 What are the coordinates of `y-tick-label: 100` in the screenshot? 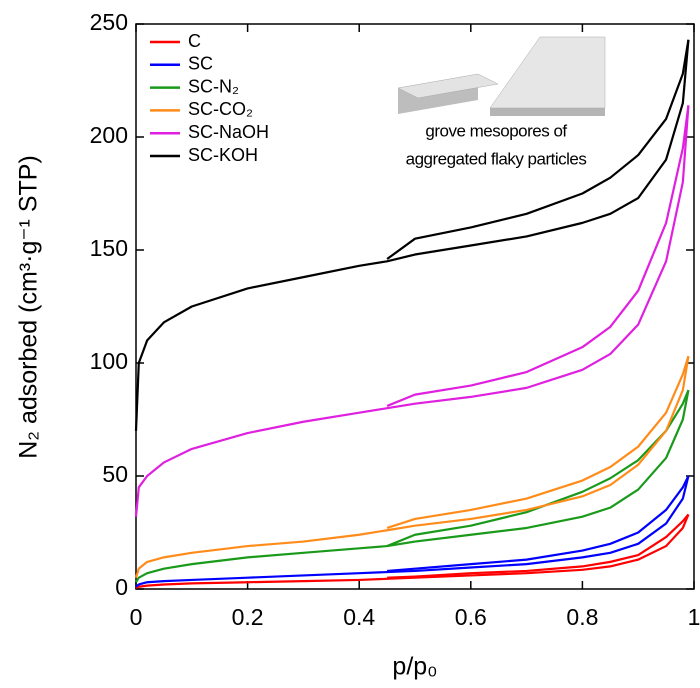 It's located at (109, 361).